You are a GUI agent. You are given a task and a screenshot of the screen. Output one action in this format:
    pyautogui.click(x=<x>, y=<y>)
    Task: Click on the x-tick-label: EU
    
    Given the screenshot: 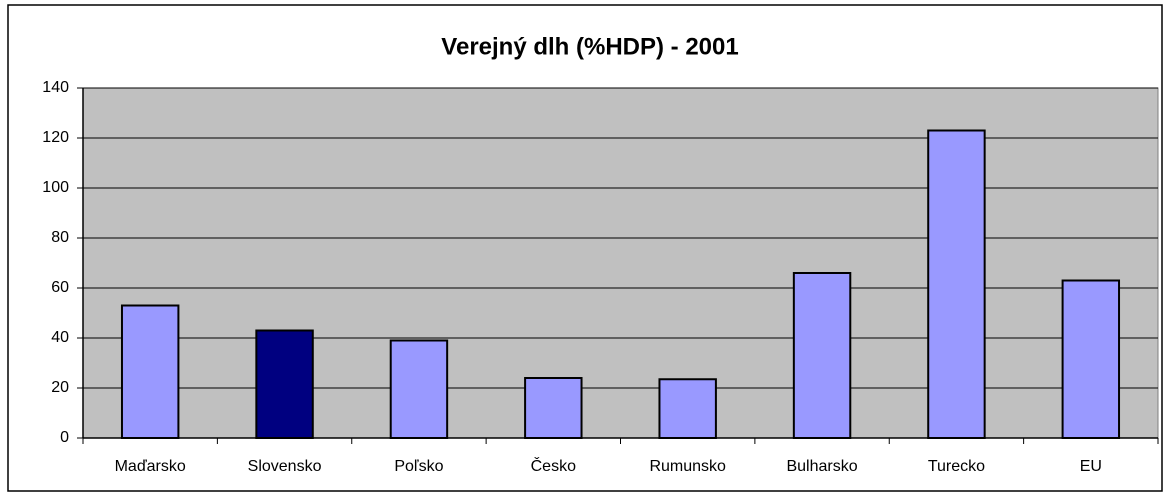 What is the action you would take?
    pyautogui.click(x=1091, y=466)
    